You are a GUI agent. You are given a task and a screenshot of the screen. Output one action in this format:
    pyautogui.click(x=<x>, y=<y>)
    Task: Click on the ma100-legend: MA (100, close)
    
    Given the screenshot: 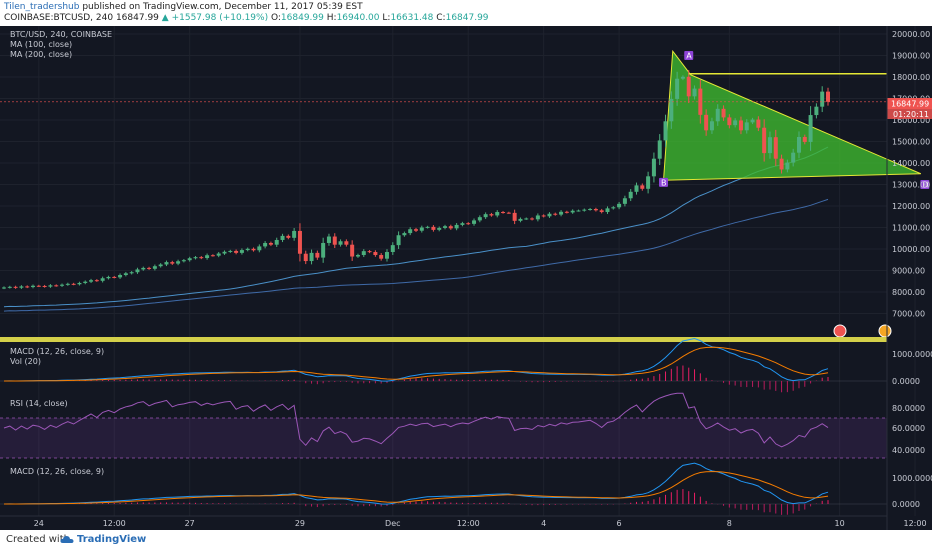 What is the action you would take?
    pyautogui.click(x=41, y=44)
    